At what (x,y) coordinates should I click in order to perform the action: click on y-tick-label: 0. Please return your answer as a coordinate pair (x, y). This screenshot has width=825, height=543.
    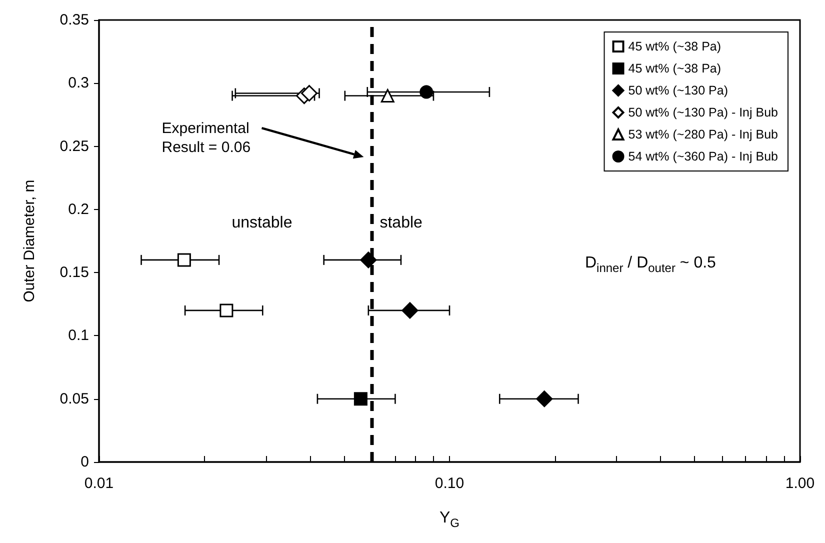
    Looking at the image, I should click on (84, 462).